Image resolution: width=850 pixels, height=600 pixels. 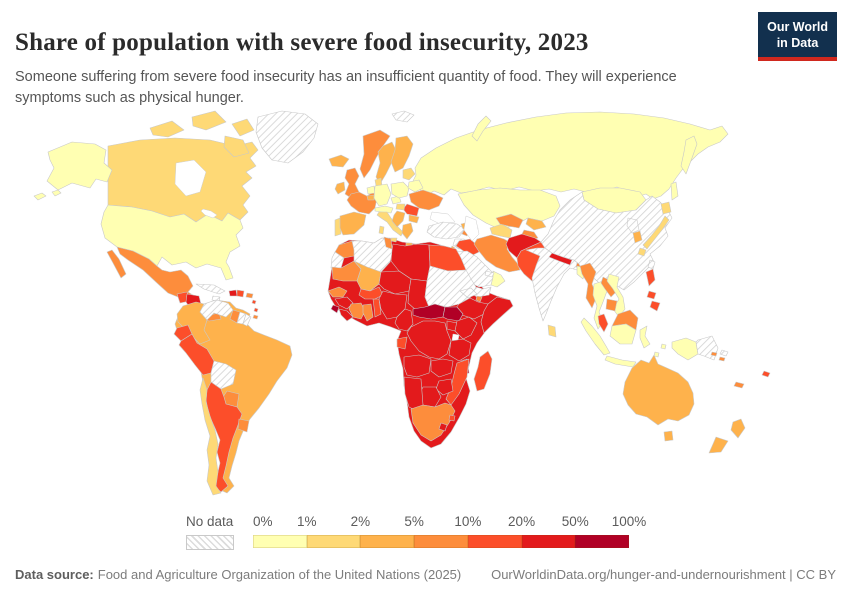 What do you see at coordinates (409, 174) in the screenshot?
I see `country-baltic-states` at bounding box center [409, 174].